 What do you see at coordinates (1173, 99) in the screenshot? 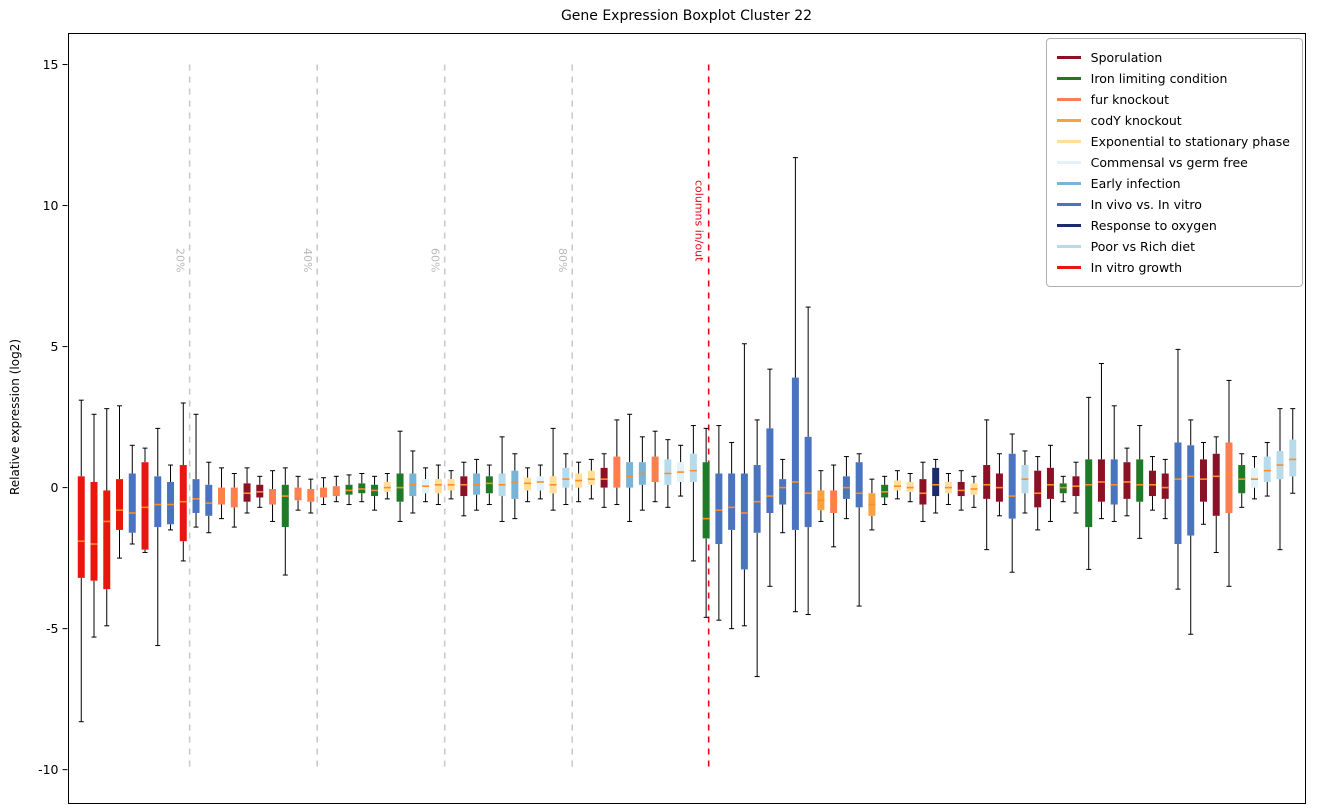
I see `legend-item-fur-knockout: fur knockout` at bounding box center [1173, 99].